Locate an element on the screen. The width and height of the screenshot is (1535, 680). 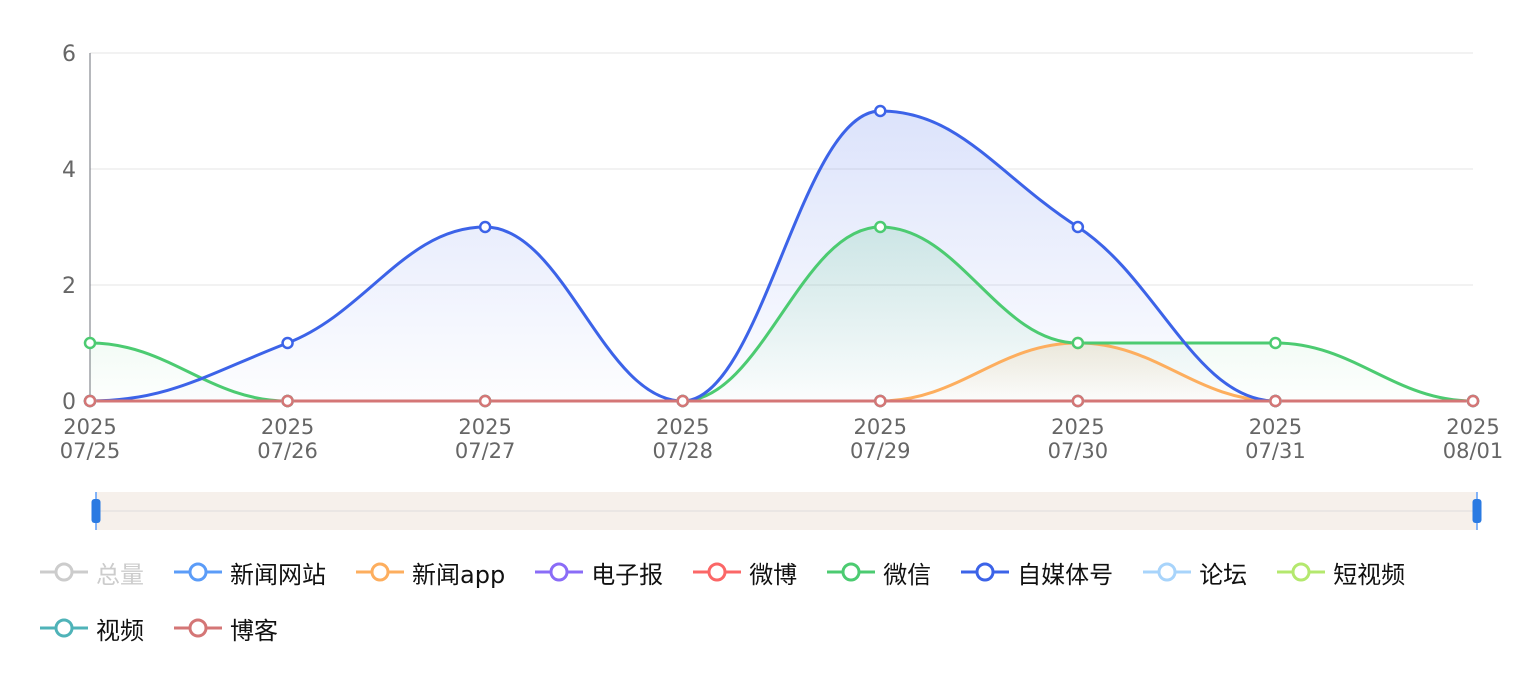
x-tick-label: 07/26 is located at coordinates (287, 451).